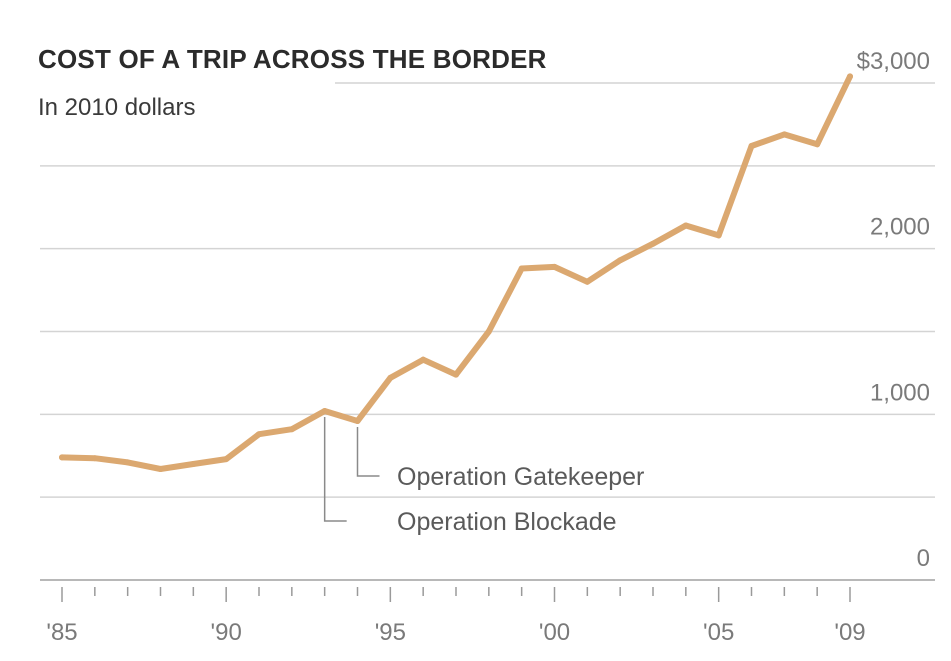  I want to click on annotation-label: Operation Blockade, so click(507, 522).